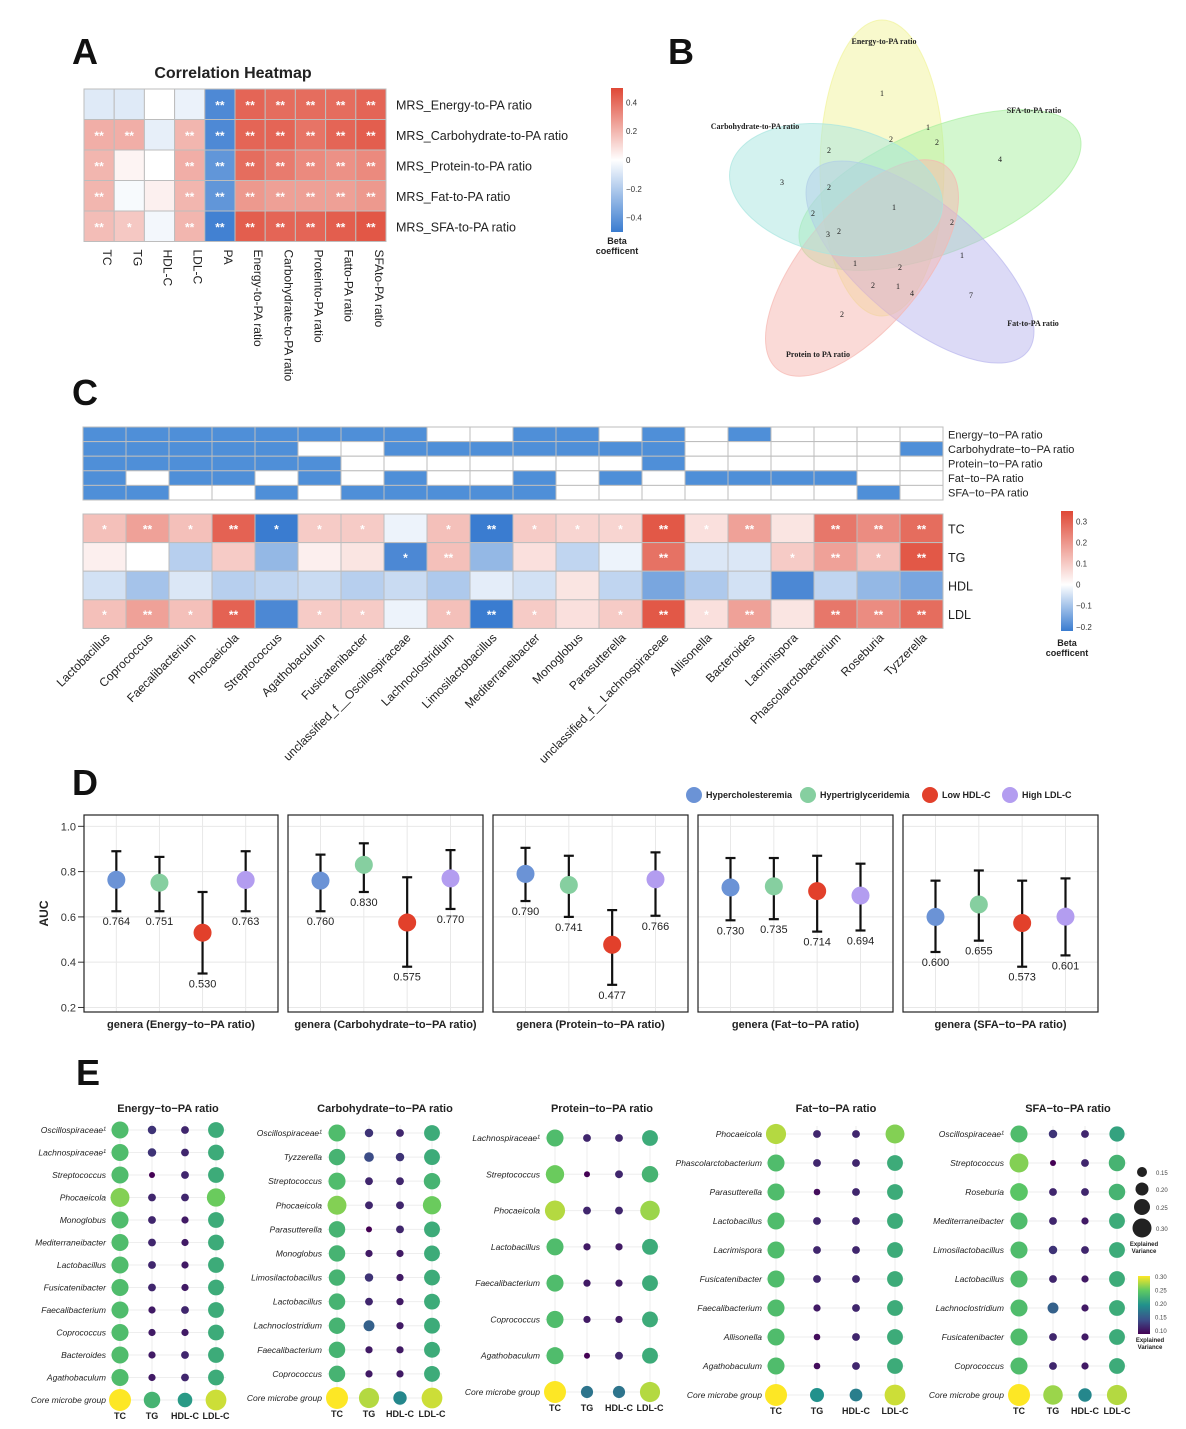 This screenshot has width=1186, height=1429. What do you see at coordinates (650, 1408) in the screenshot?
I see `x-category-label: LDL-C` at bounding box center [650, 1408].